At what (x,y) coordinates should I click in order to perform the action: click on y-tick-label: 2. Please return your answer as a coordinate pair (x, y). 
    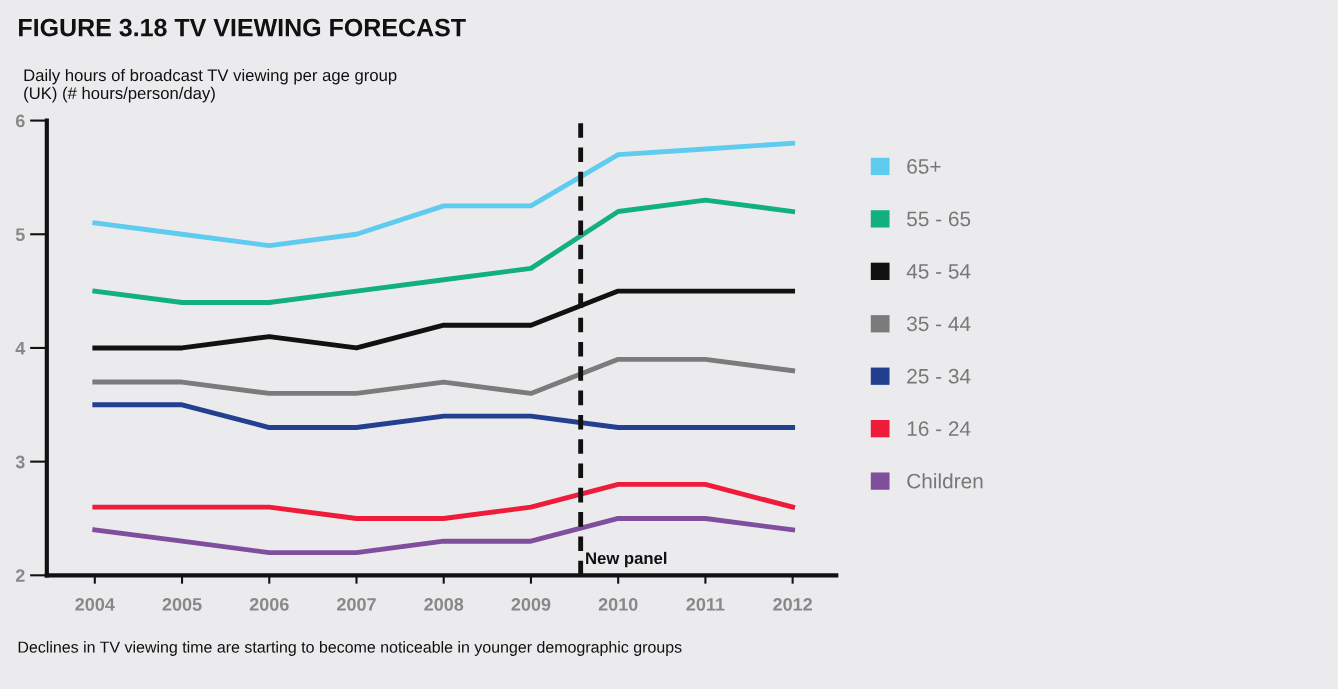
    Looking at the image, I should click on (20, 575).